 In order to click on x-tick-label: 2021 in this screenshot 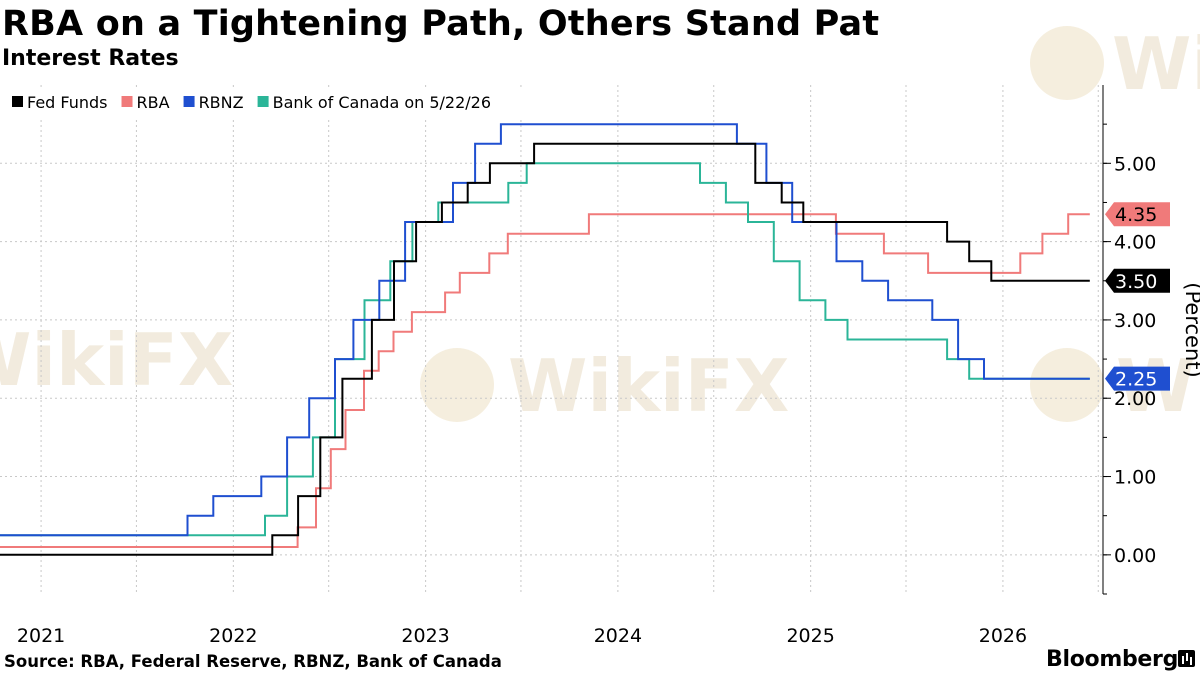, I will do `click(41, 636)`.